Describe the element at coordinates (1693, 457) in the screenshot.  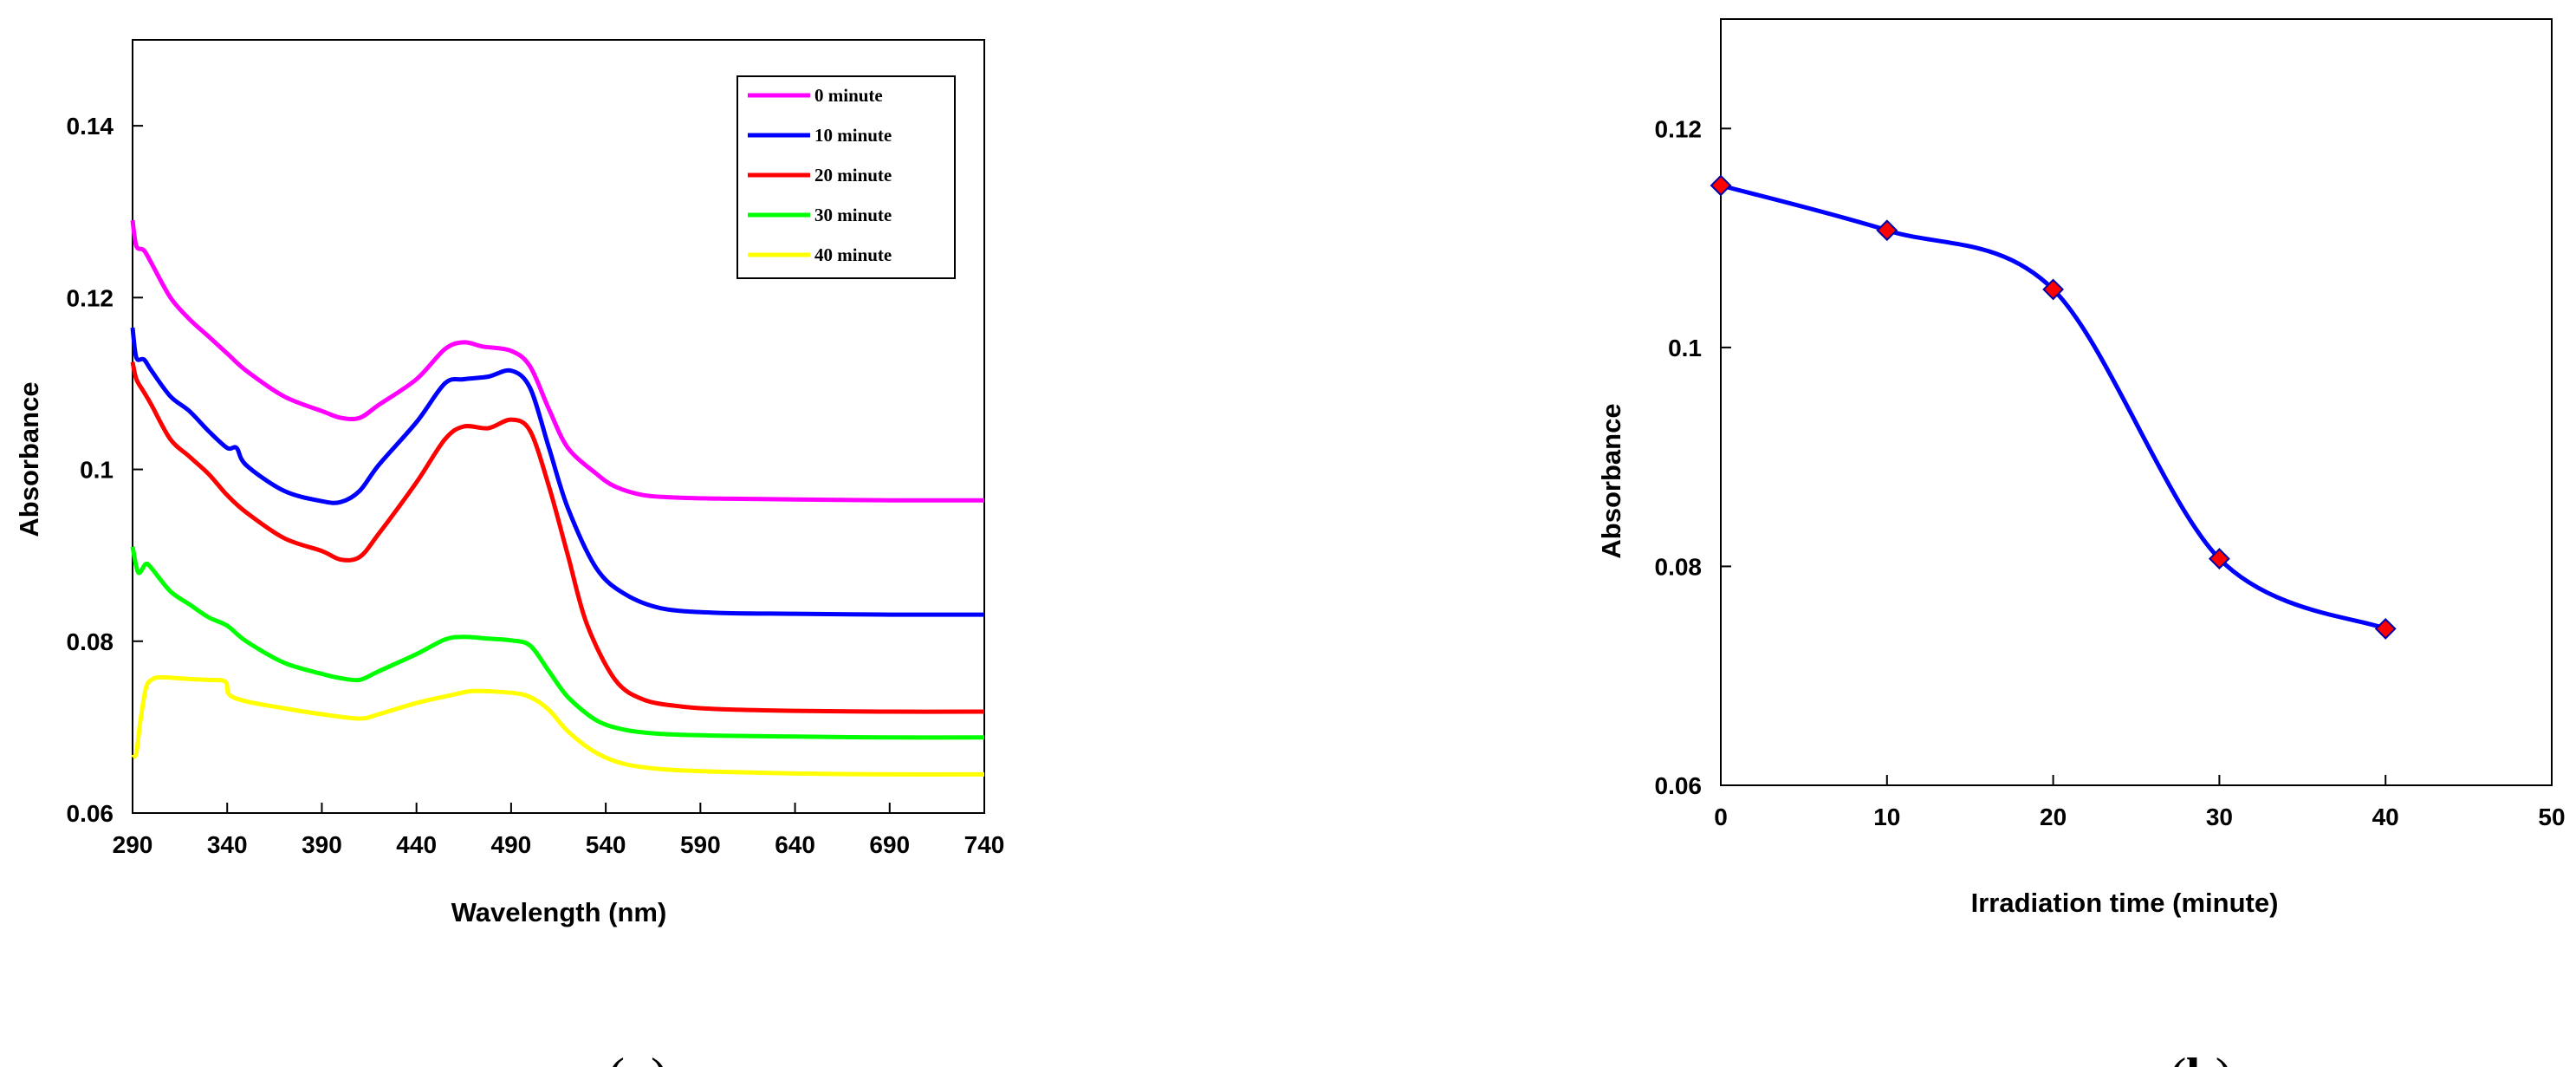
I see `y-axis-ticks-b: 0.06 0.08 0.1 0.12` at that location.